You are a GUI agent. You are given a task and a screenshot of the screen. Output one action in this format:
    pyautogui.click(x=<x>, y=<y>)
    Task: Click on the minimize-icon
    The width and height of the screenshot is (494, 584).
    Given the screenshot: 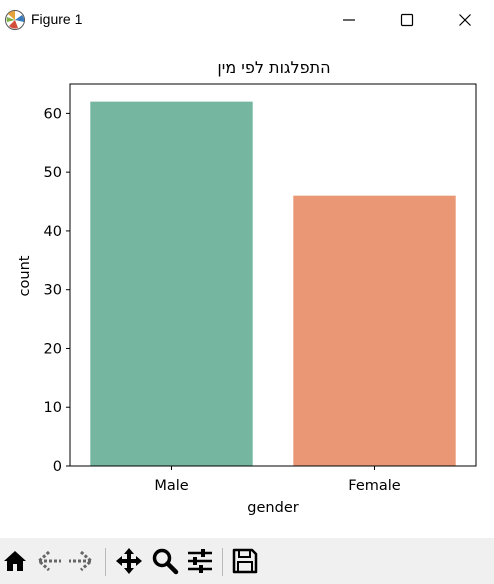 What is the action you would take?
    pyautogui.click(x=349, y=20)
    